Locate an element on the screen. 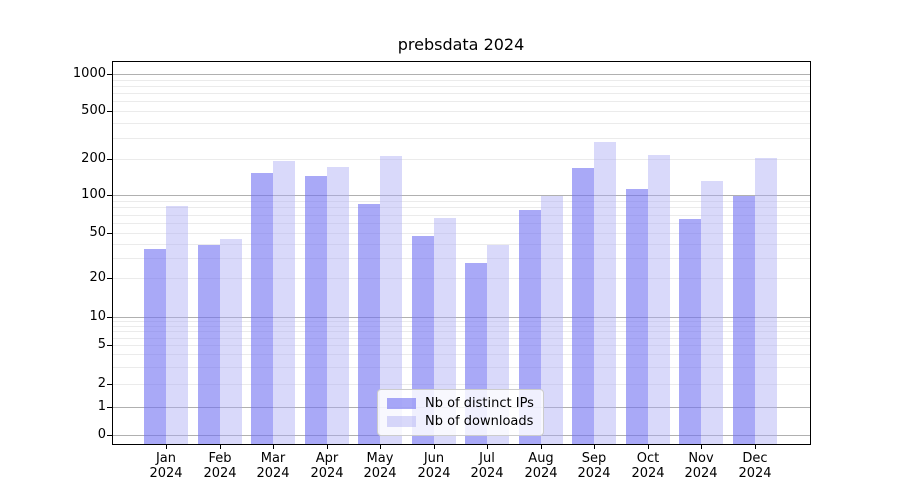  legend-label-ips: Nb of distinct IPs is located at coordinates (479, 403).